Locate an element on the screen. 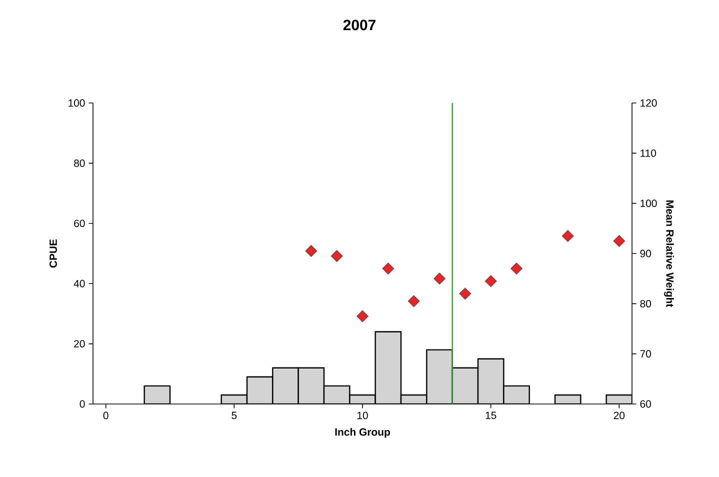 This screenshot has width=719, height=477. y-tick-label: 100 is located at coordinates (76, 103).